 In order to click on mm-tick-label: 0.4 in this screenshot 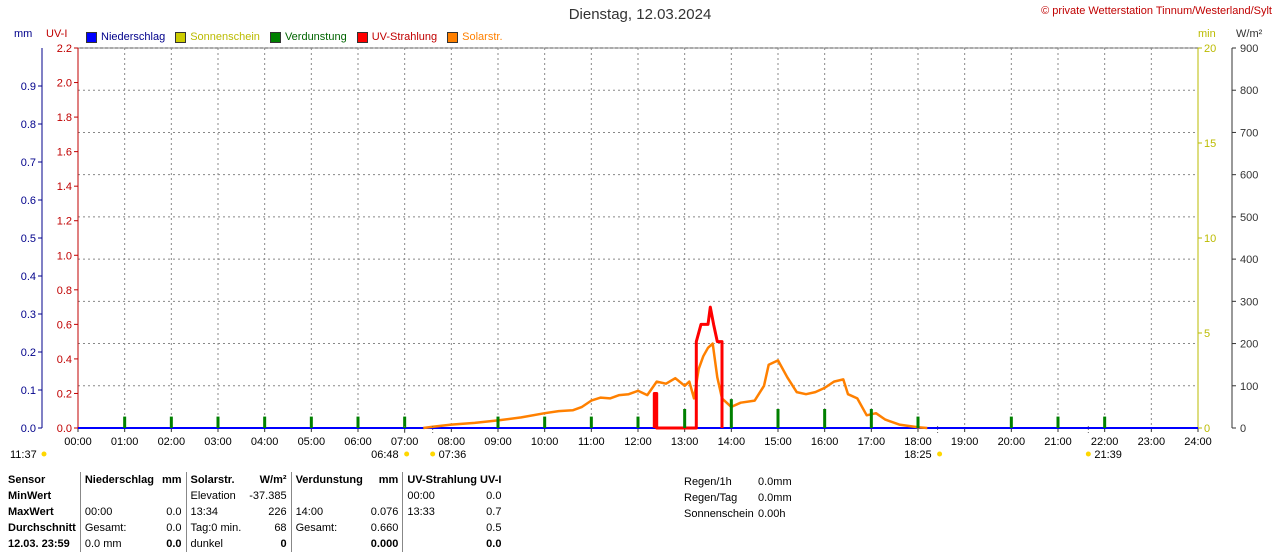, I will do `click(28, 277)`.